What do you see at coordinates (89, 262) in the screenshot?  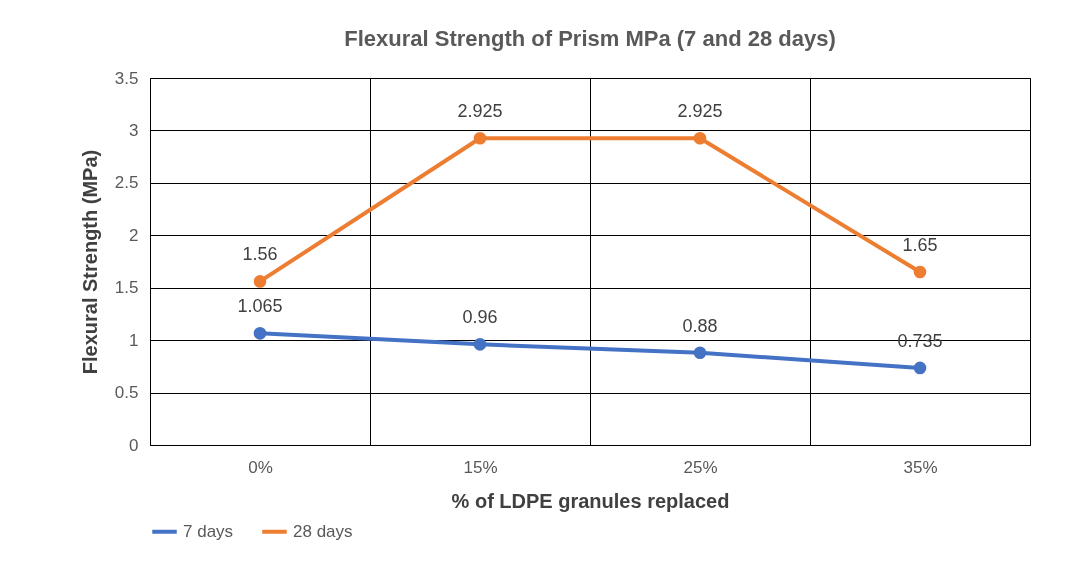 I see `y-axis-title: Flexural Strength (MPa)` at bounding box center [89, 262].